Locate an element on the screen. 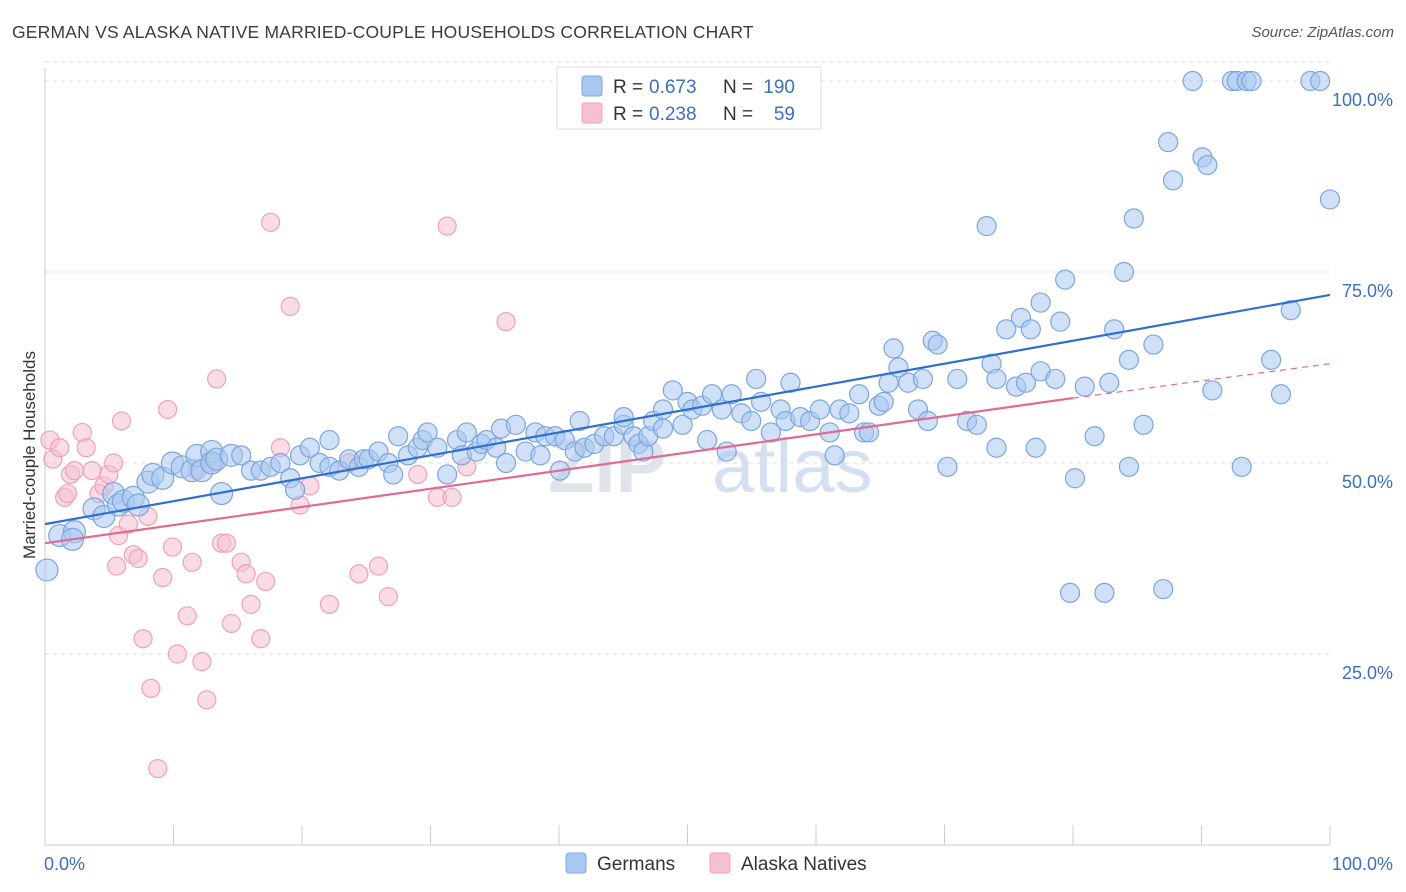 This screenshot has width=1406, height=892. bottom-legend-alaska-natives: Alaska Natives is located at coordinates (804, 864).